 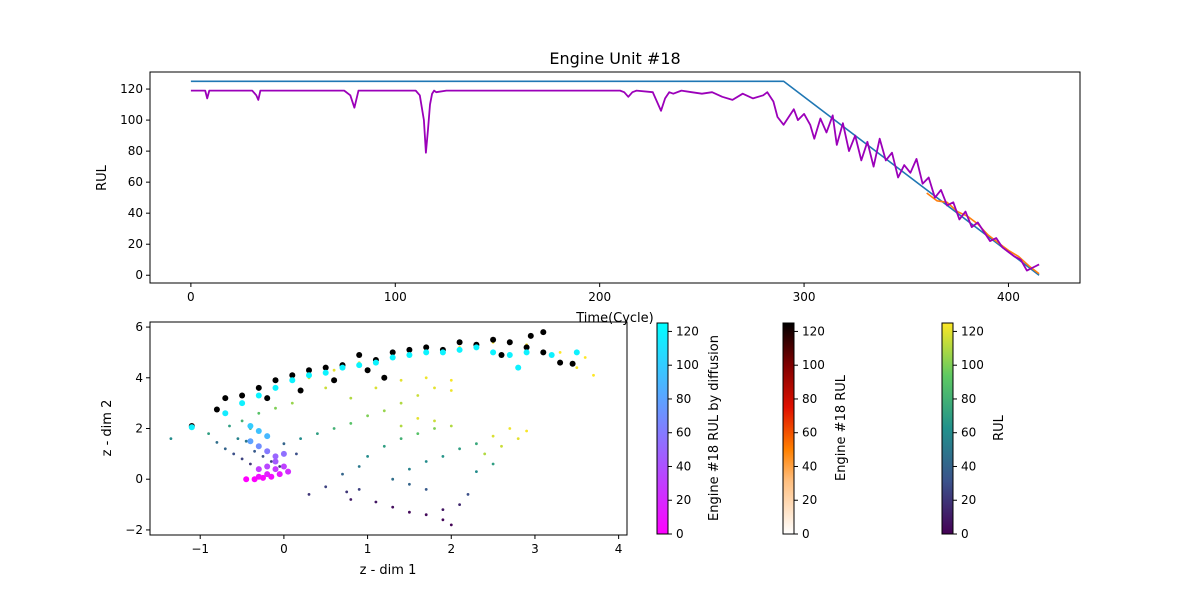 What do you see at coordinates (131, 89) in the screenshot?
I see `y-tick-label: 120` at bounding box center [131, 89].